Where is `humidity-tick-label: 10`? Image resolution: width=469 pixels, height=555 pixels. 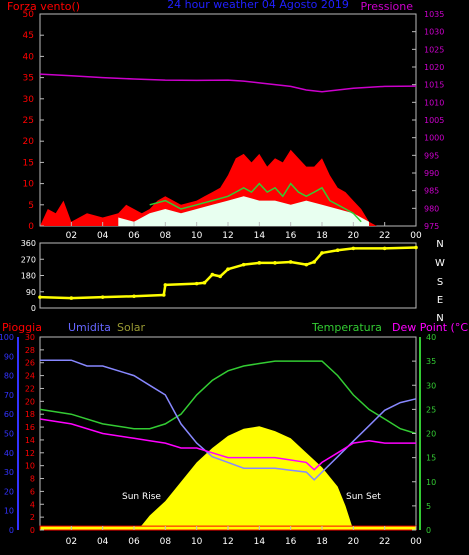 humidity-tick-label: 10 is located at coordinates (9, 511).